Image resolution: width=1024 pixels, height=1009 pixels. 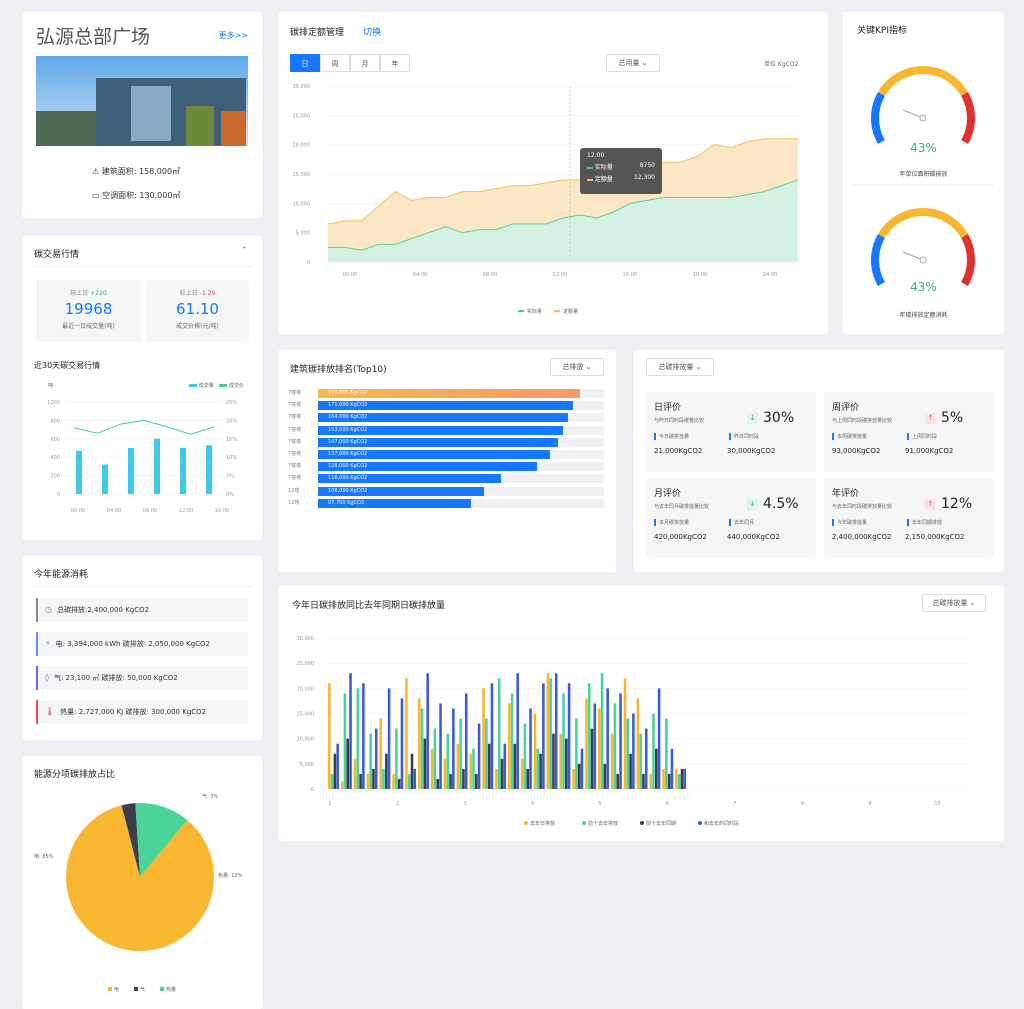 What do you see at coordinates (603, 823) in the screenshot?
I see `legend-label: 前十去年排放` at bounding box center [603, 823].